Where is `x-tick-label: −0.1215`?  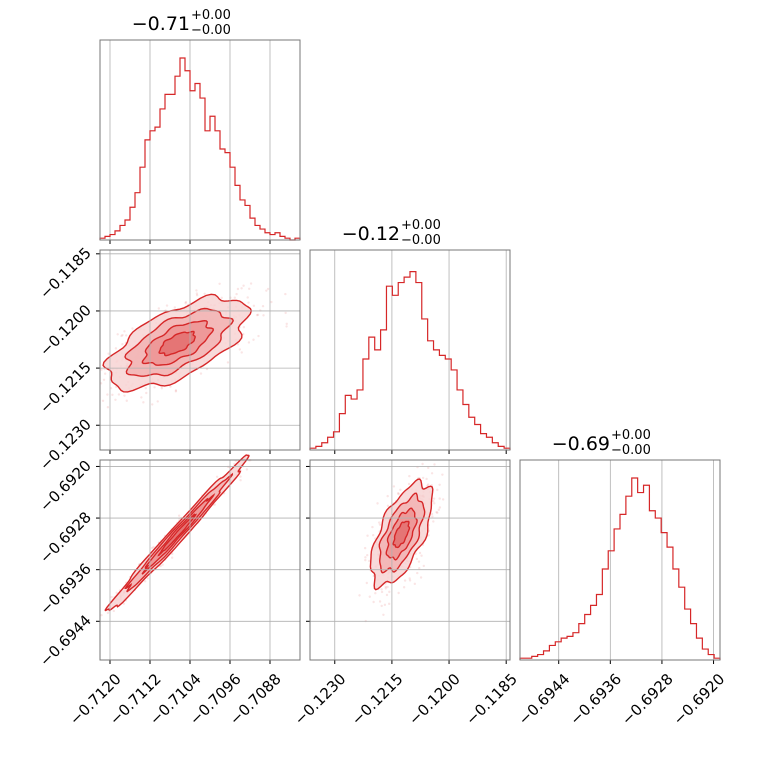 x-tick-label: −0.1215 is located at coordinates (377, 699).